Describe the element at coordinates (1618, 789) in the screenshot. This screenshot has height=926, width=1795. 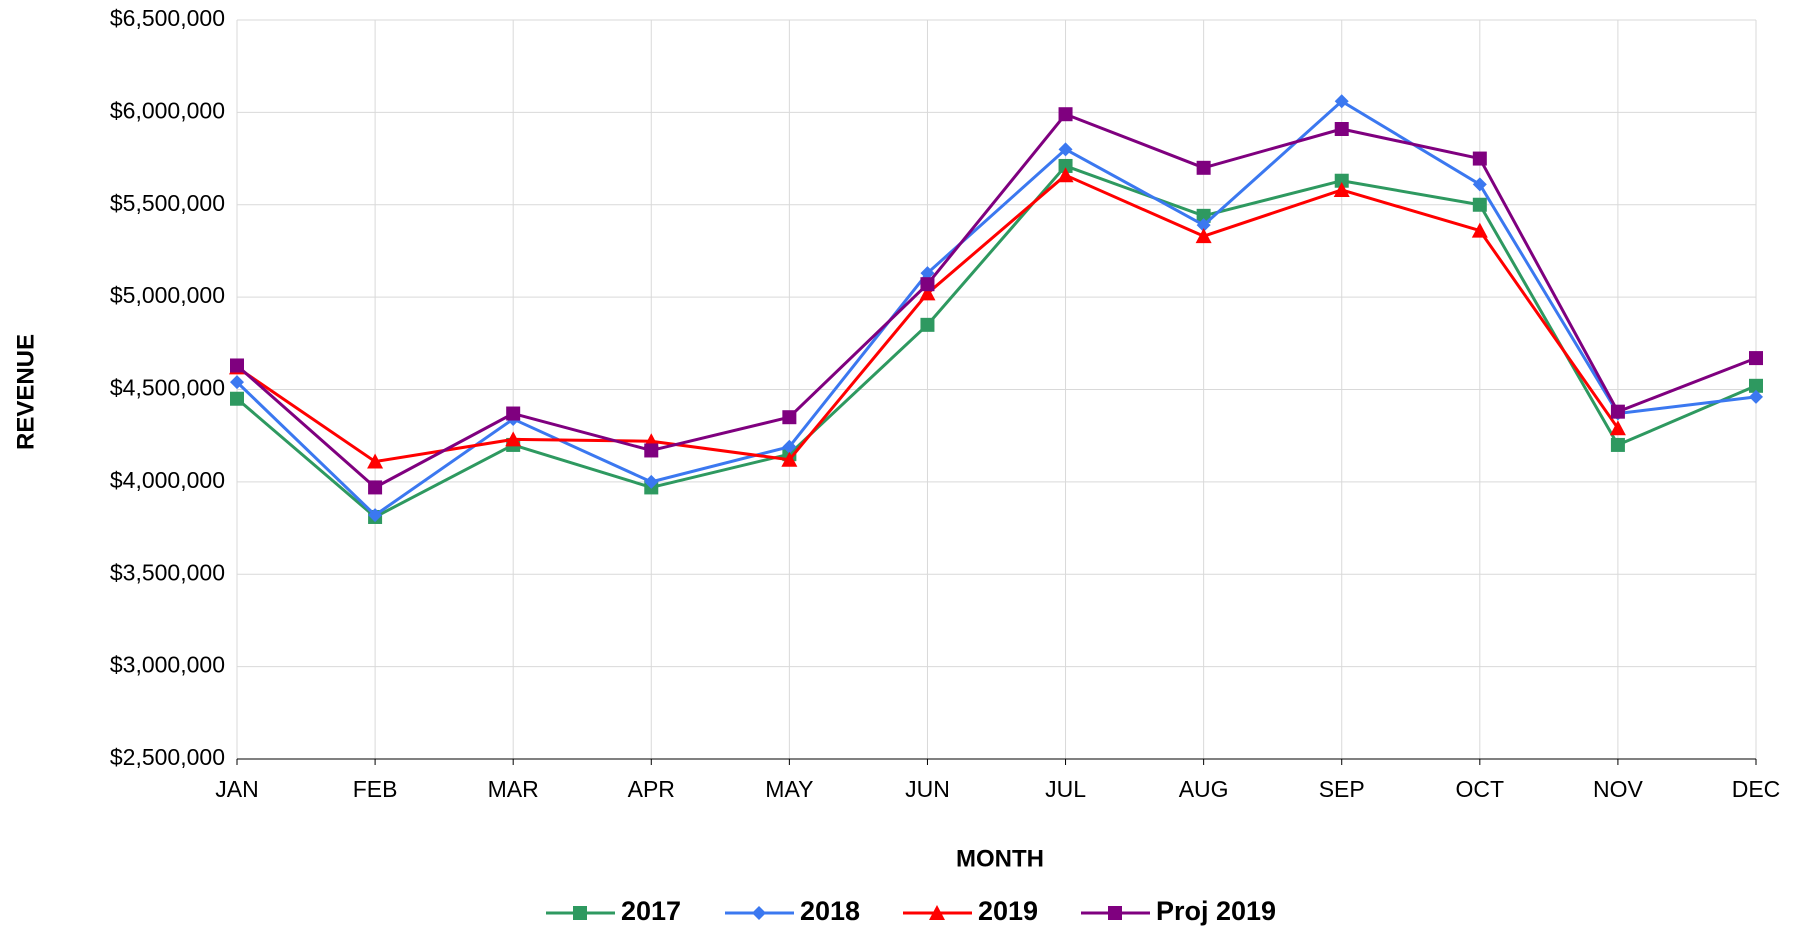
I see `x-tick-label: NOV` at that location.